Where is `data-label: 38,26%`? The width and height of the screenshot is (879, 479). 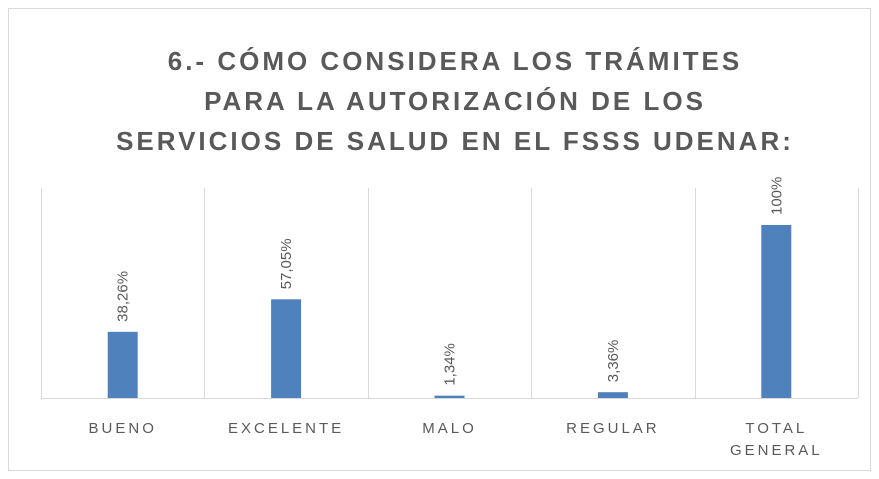
data-label: 38,26% is located at coordinates (123, 296).